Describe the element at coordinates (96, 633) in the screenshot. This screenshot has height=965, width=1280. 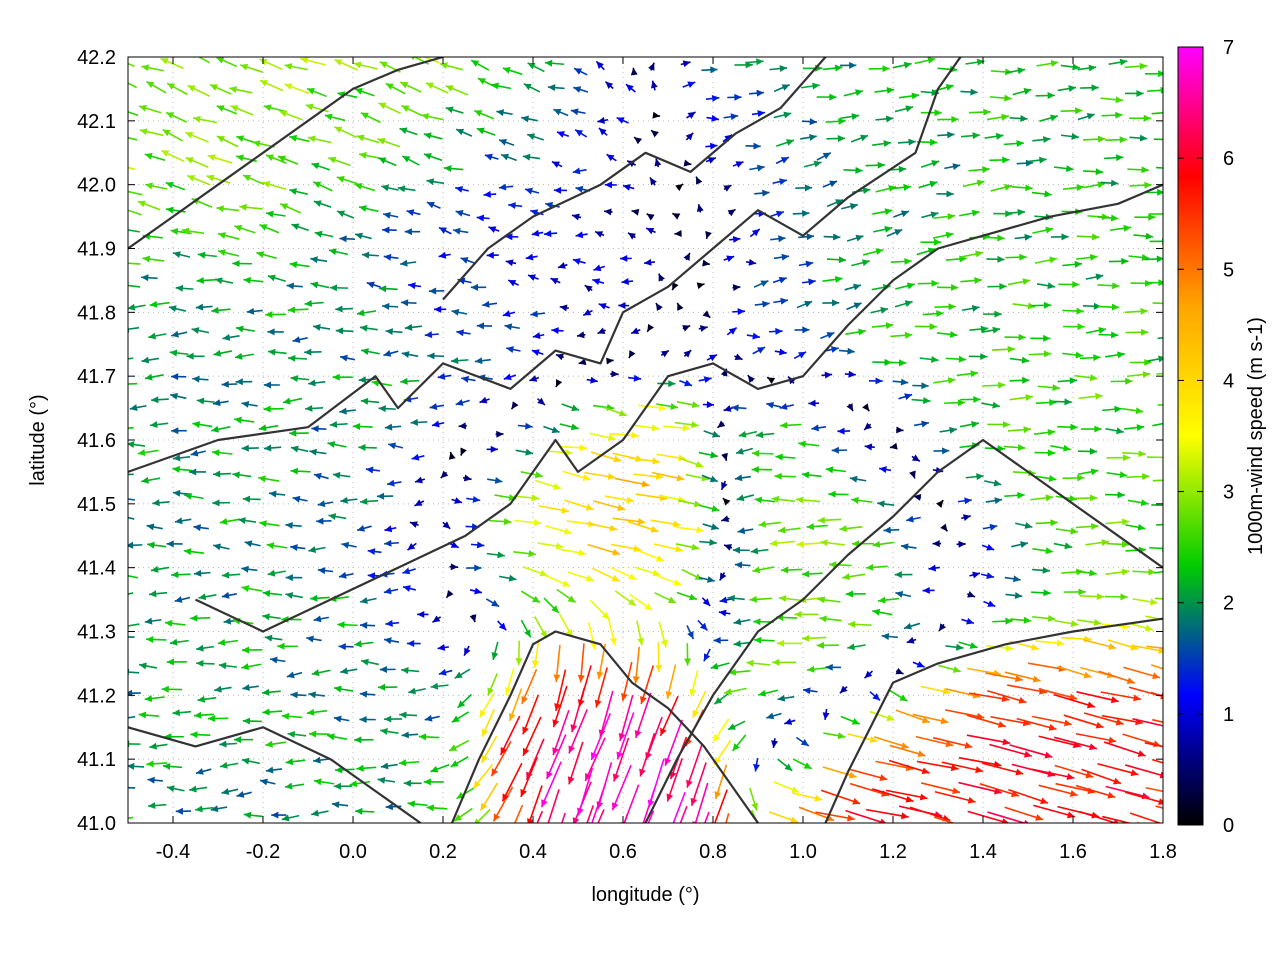
I see `y-tick-label: 41.3` at that location.